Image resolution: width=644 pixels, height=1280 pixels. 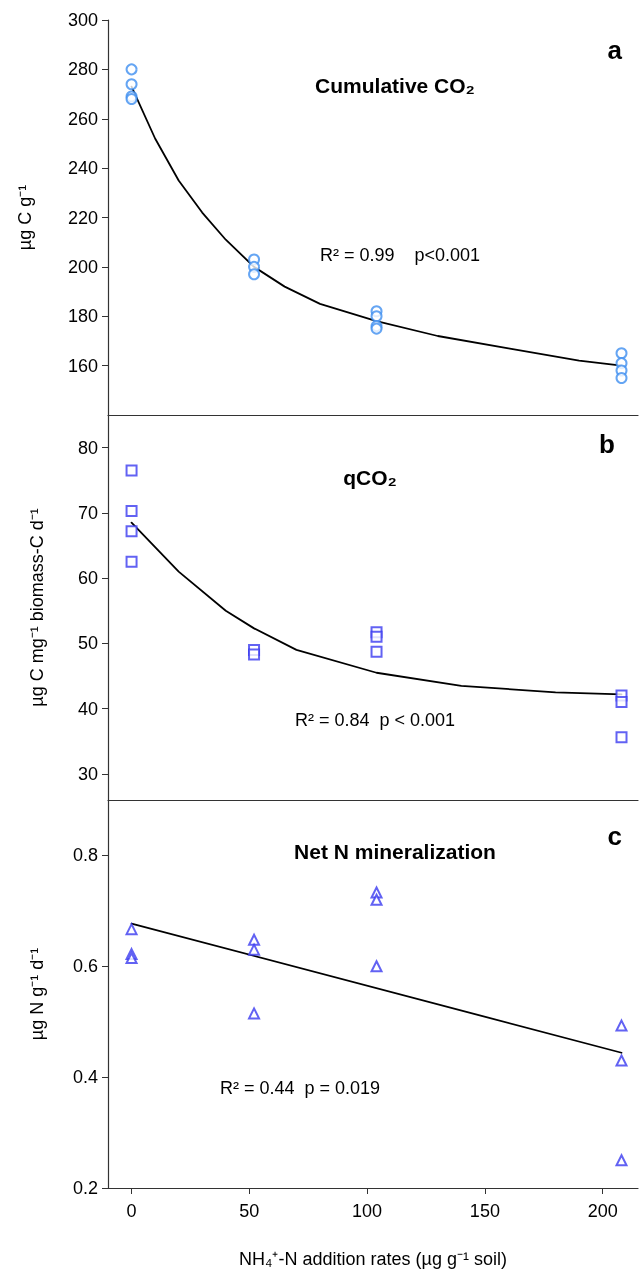 What do you see at coordinates (25, 217) in the screenshot?
I see `y-axis-title: µg C g⁻¹` at bounding box center [25, 217].